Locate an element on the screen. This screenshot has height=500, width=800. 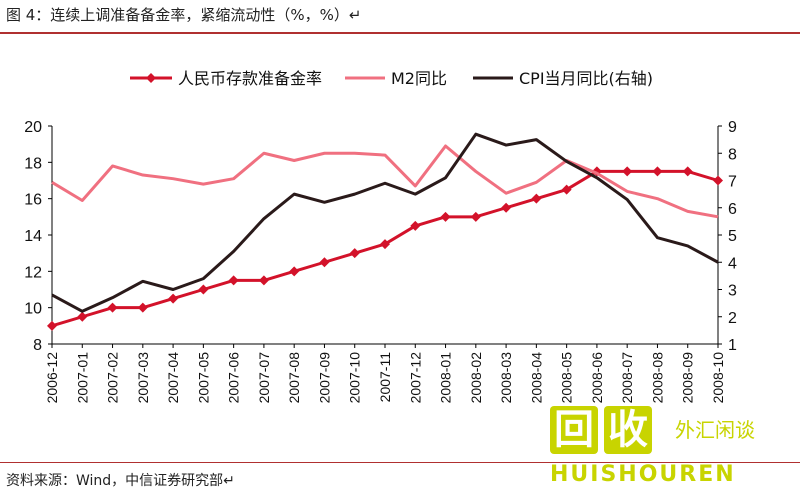
legend-label-1: 人民币存款准备金率 is located at coordinates (250, 78).